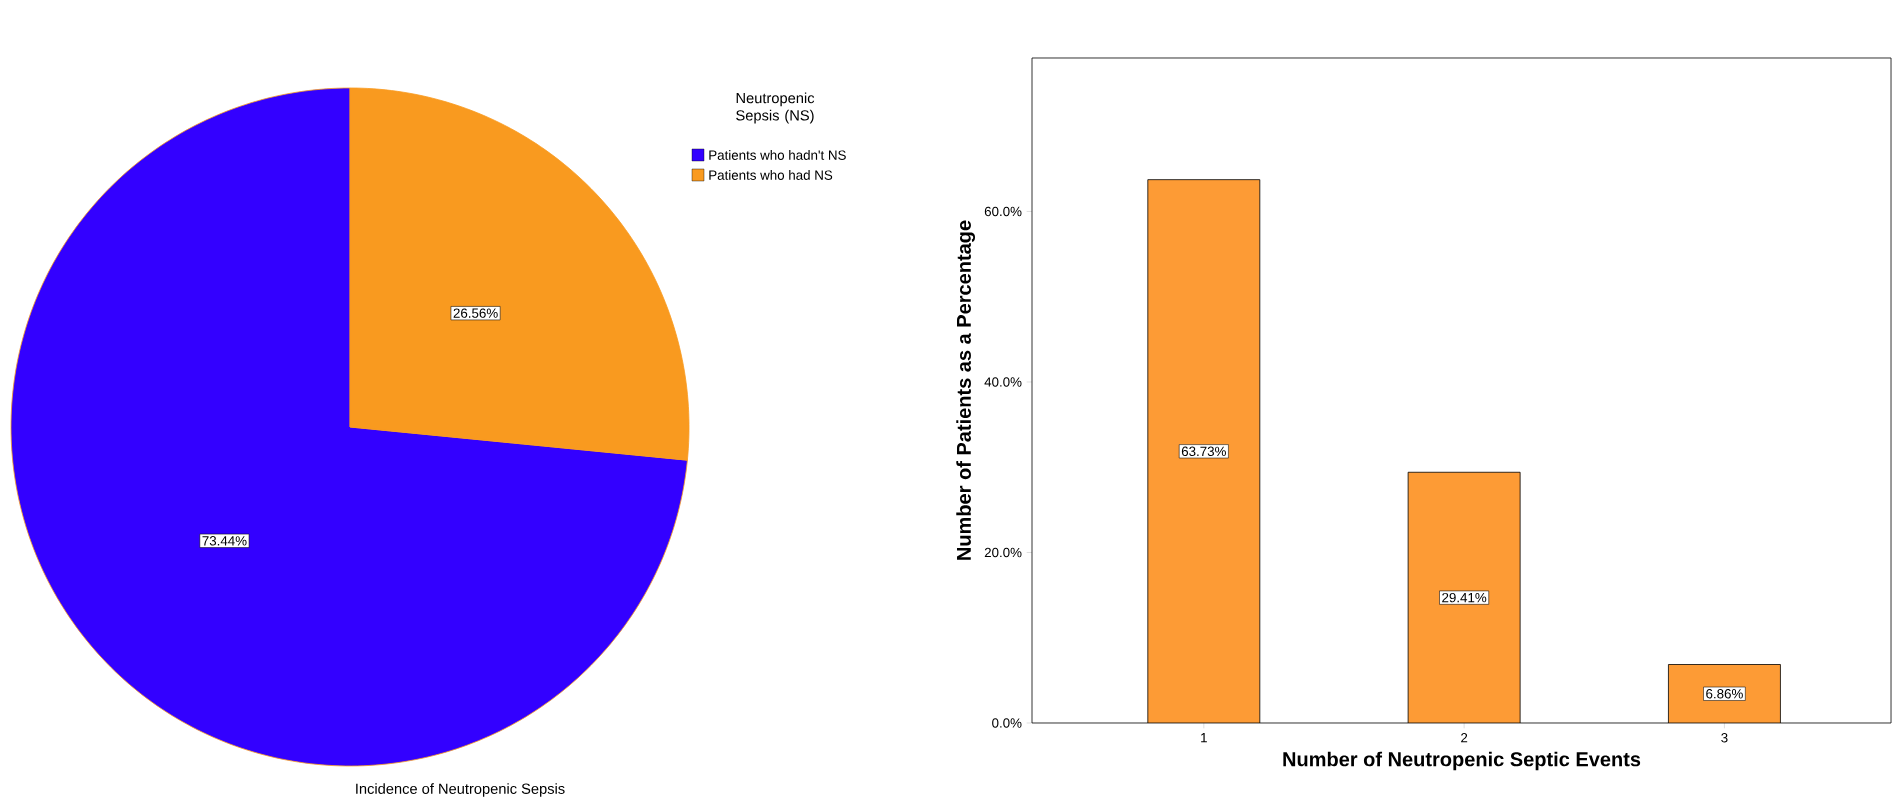 Image resolution: width=1897 pixels, height=810 pixels. I want to click on legend-label: Patients who hadn't NS, so click(777, 155).